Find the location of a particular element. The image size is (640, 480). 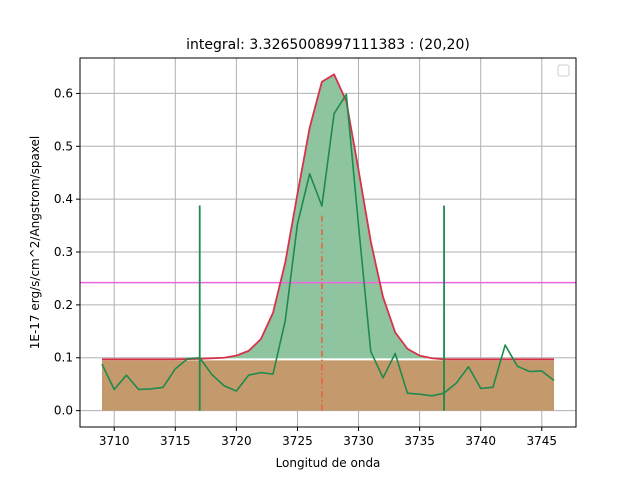

y-tick-label: 0.2 is located at coordinates (63, 305).